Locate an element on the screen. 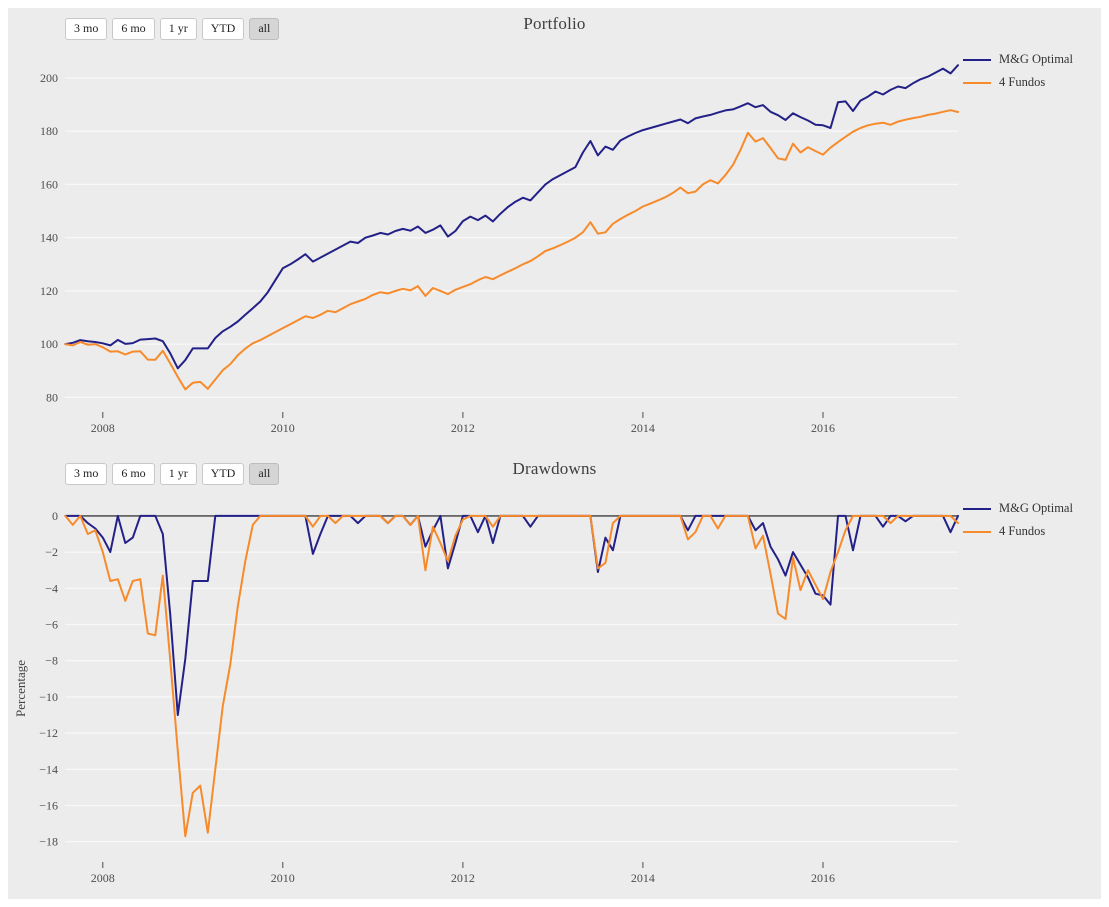 This screenshot has width=1109, height=907. drawdowns-range-selector: 3 mo 6 mo 1 yr YTD all is located at coordinates (174, 474).